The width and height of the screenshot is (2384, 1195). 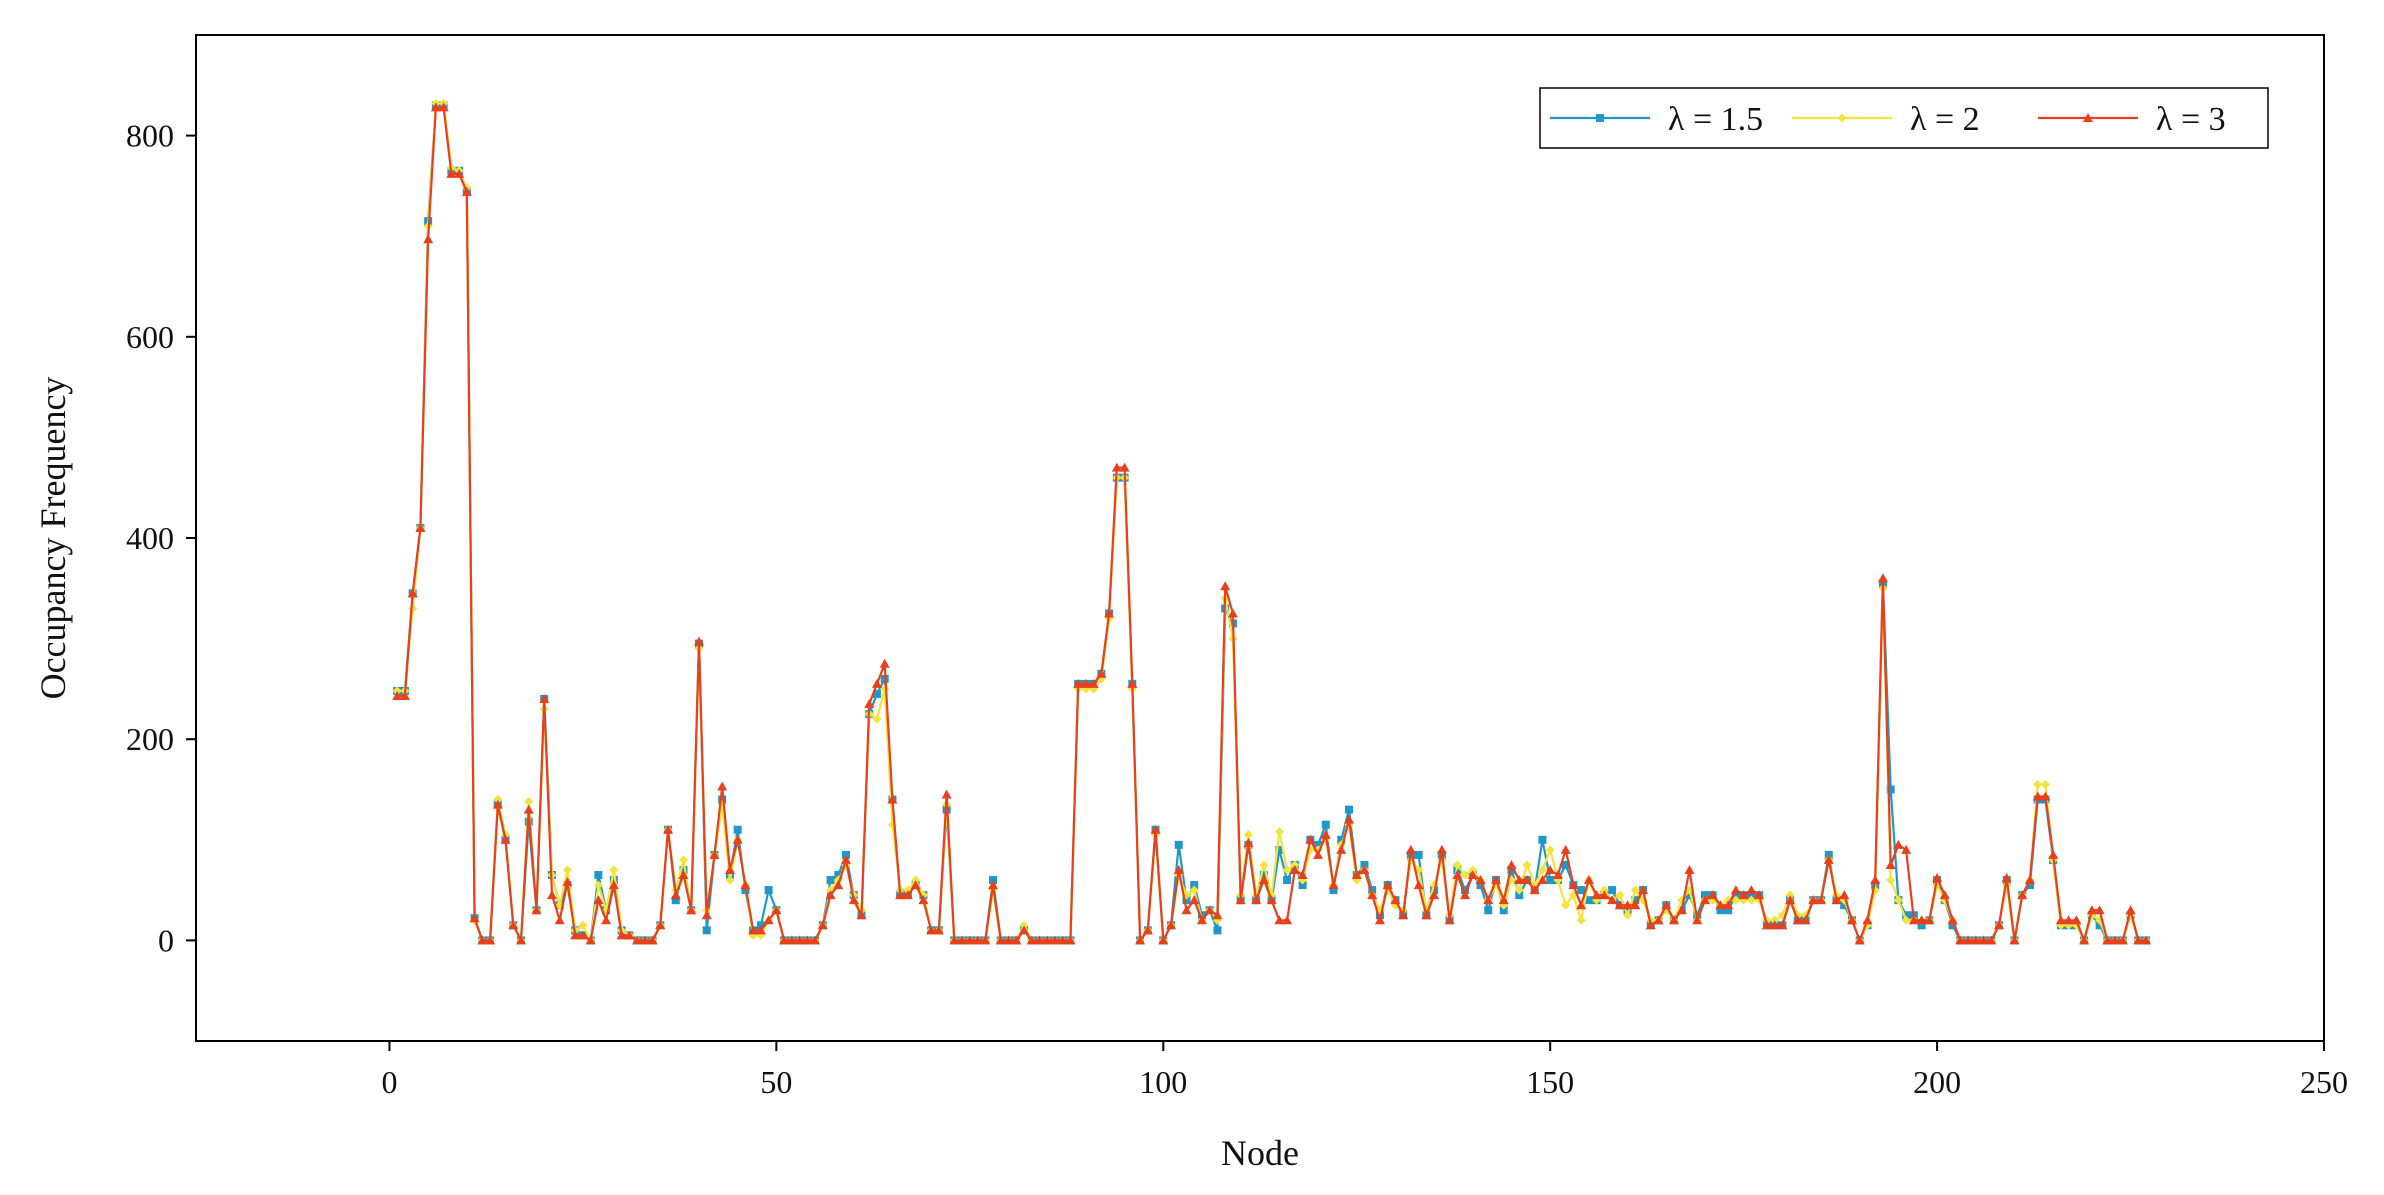 I want to click on x-tick-label: 100, so click(x=1163, y=1082).